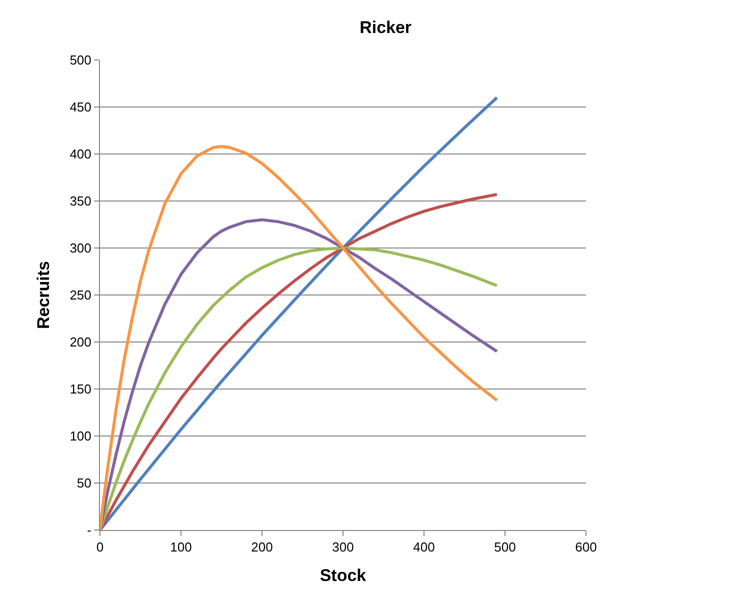 This screenshot has width=756, height=600. Describe the element at coordinates (81, 342) in the screenshot. I see `y-tick-label: 200` at that location.